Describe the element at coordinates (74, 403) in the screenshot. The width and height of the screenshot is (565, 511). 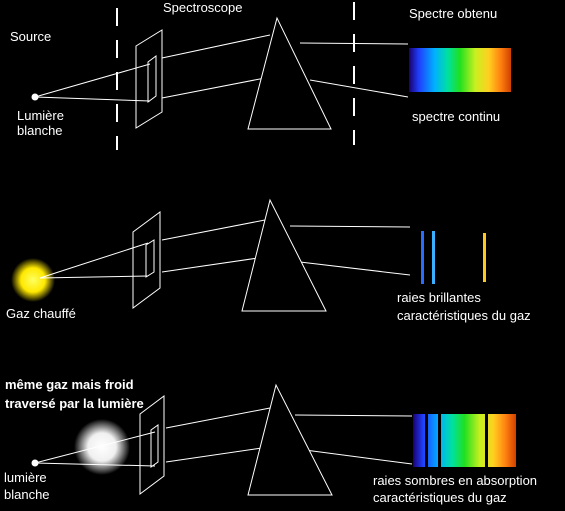
I see `meme-gaz-label-2: traversé par la lumière` at that location.